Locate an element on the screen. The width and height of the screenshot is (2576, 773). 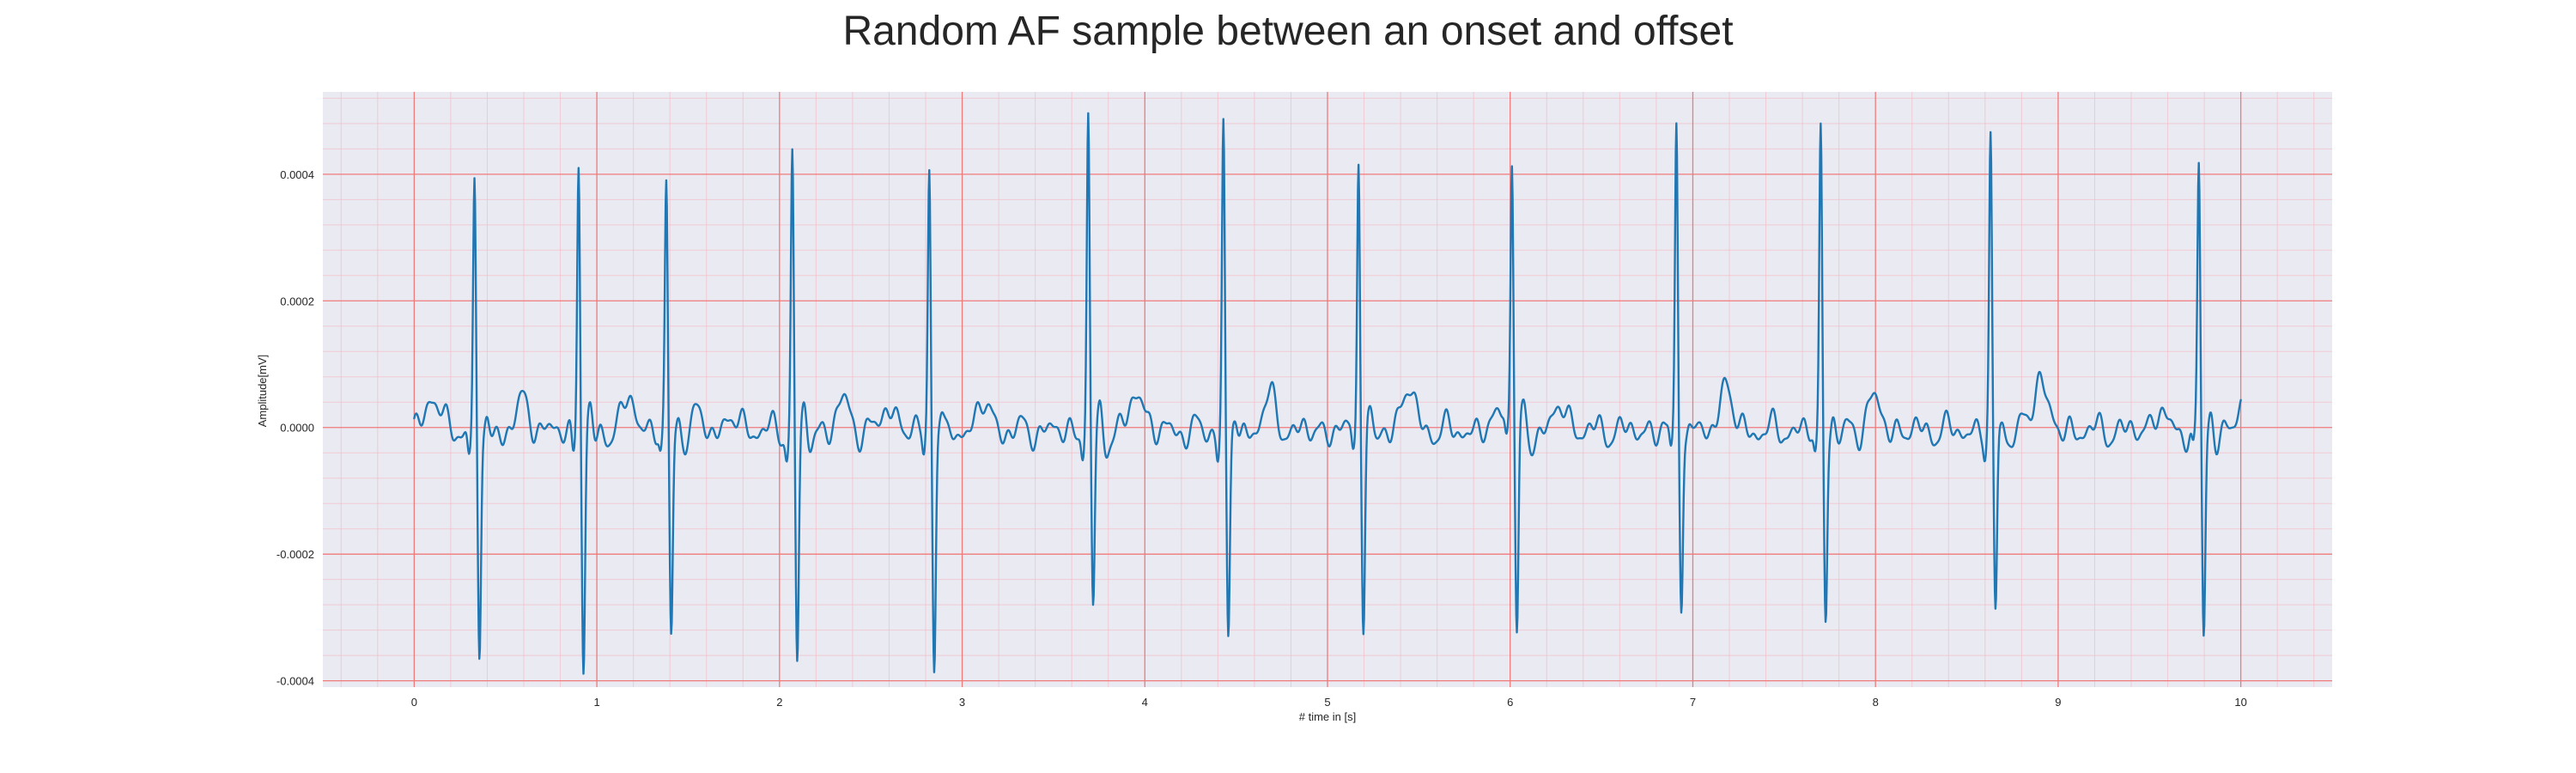
y-tick-label: 0.0000 is located at coordinates (297, 428).